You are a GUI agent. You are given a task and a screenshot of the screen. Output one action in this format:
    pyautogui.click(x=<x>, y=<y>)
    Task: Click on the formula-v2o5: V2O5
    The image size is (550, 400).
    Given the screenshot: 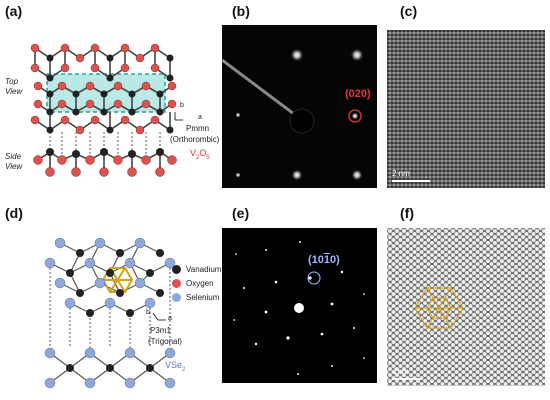 What is the action you would take?
    pyautogui.click(x=200, y=154)
    